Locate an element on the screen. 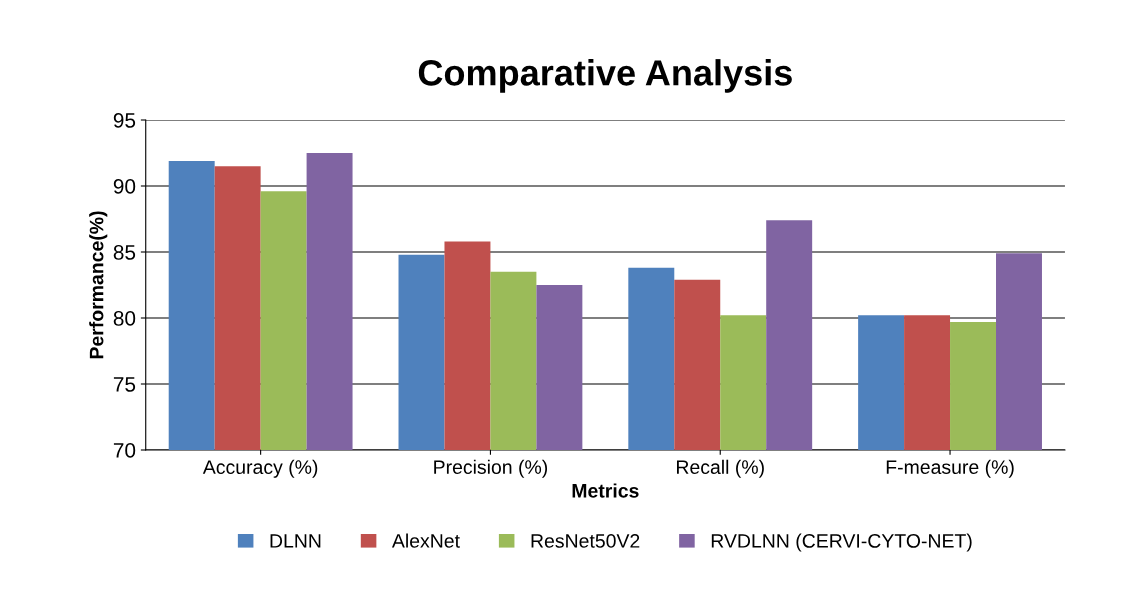 Image resolution: width=1121 pixels, height=600 pixels. y-tick-label: 70 is located at coordinates (124, 450).